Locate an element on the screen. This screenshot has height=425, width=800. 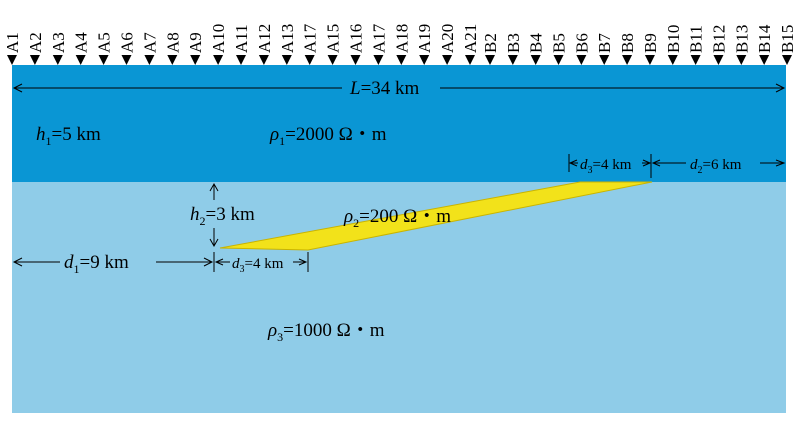
station-label-a5: A6 is located at coordinates (127, 42).